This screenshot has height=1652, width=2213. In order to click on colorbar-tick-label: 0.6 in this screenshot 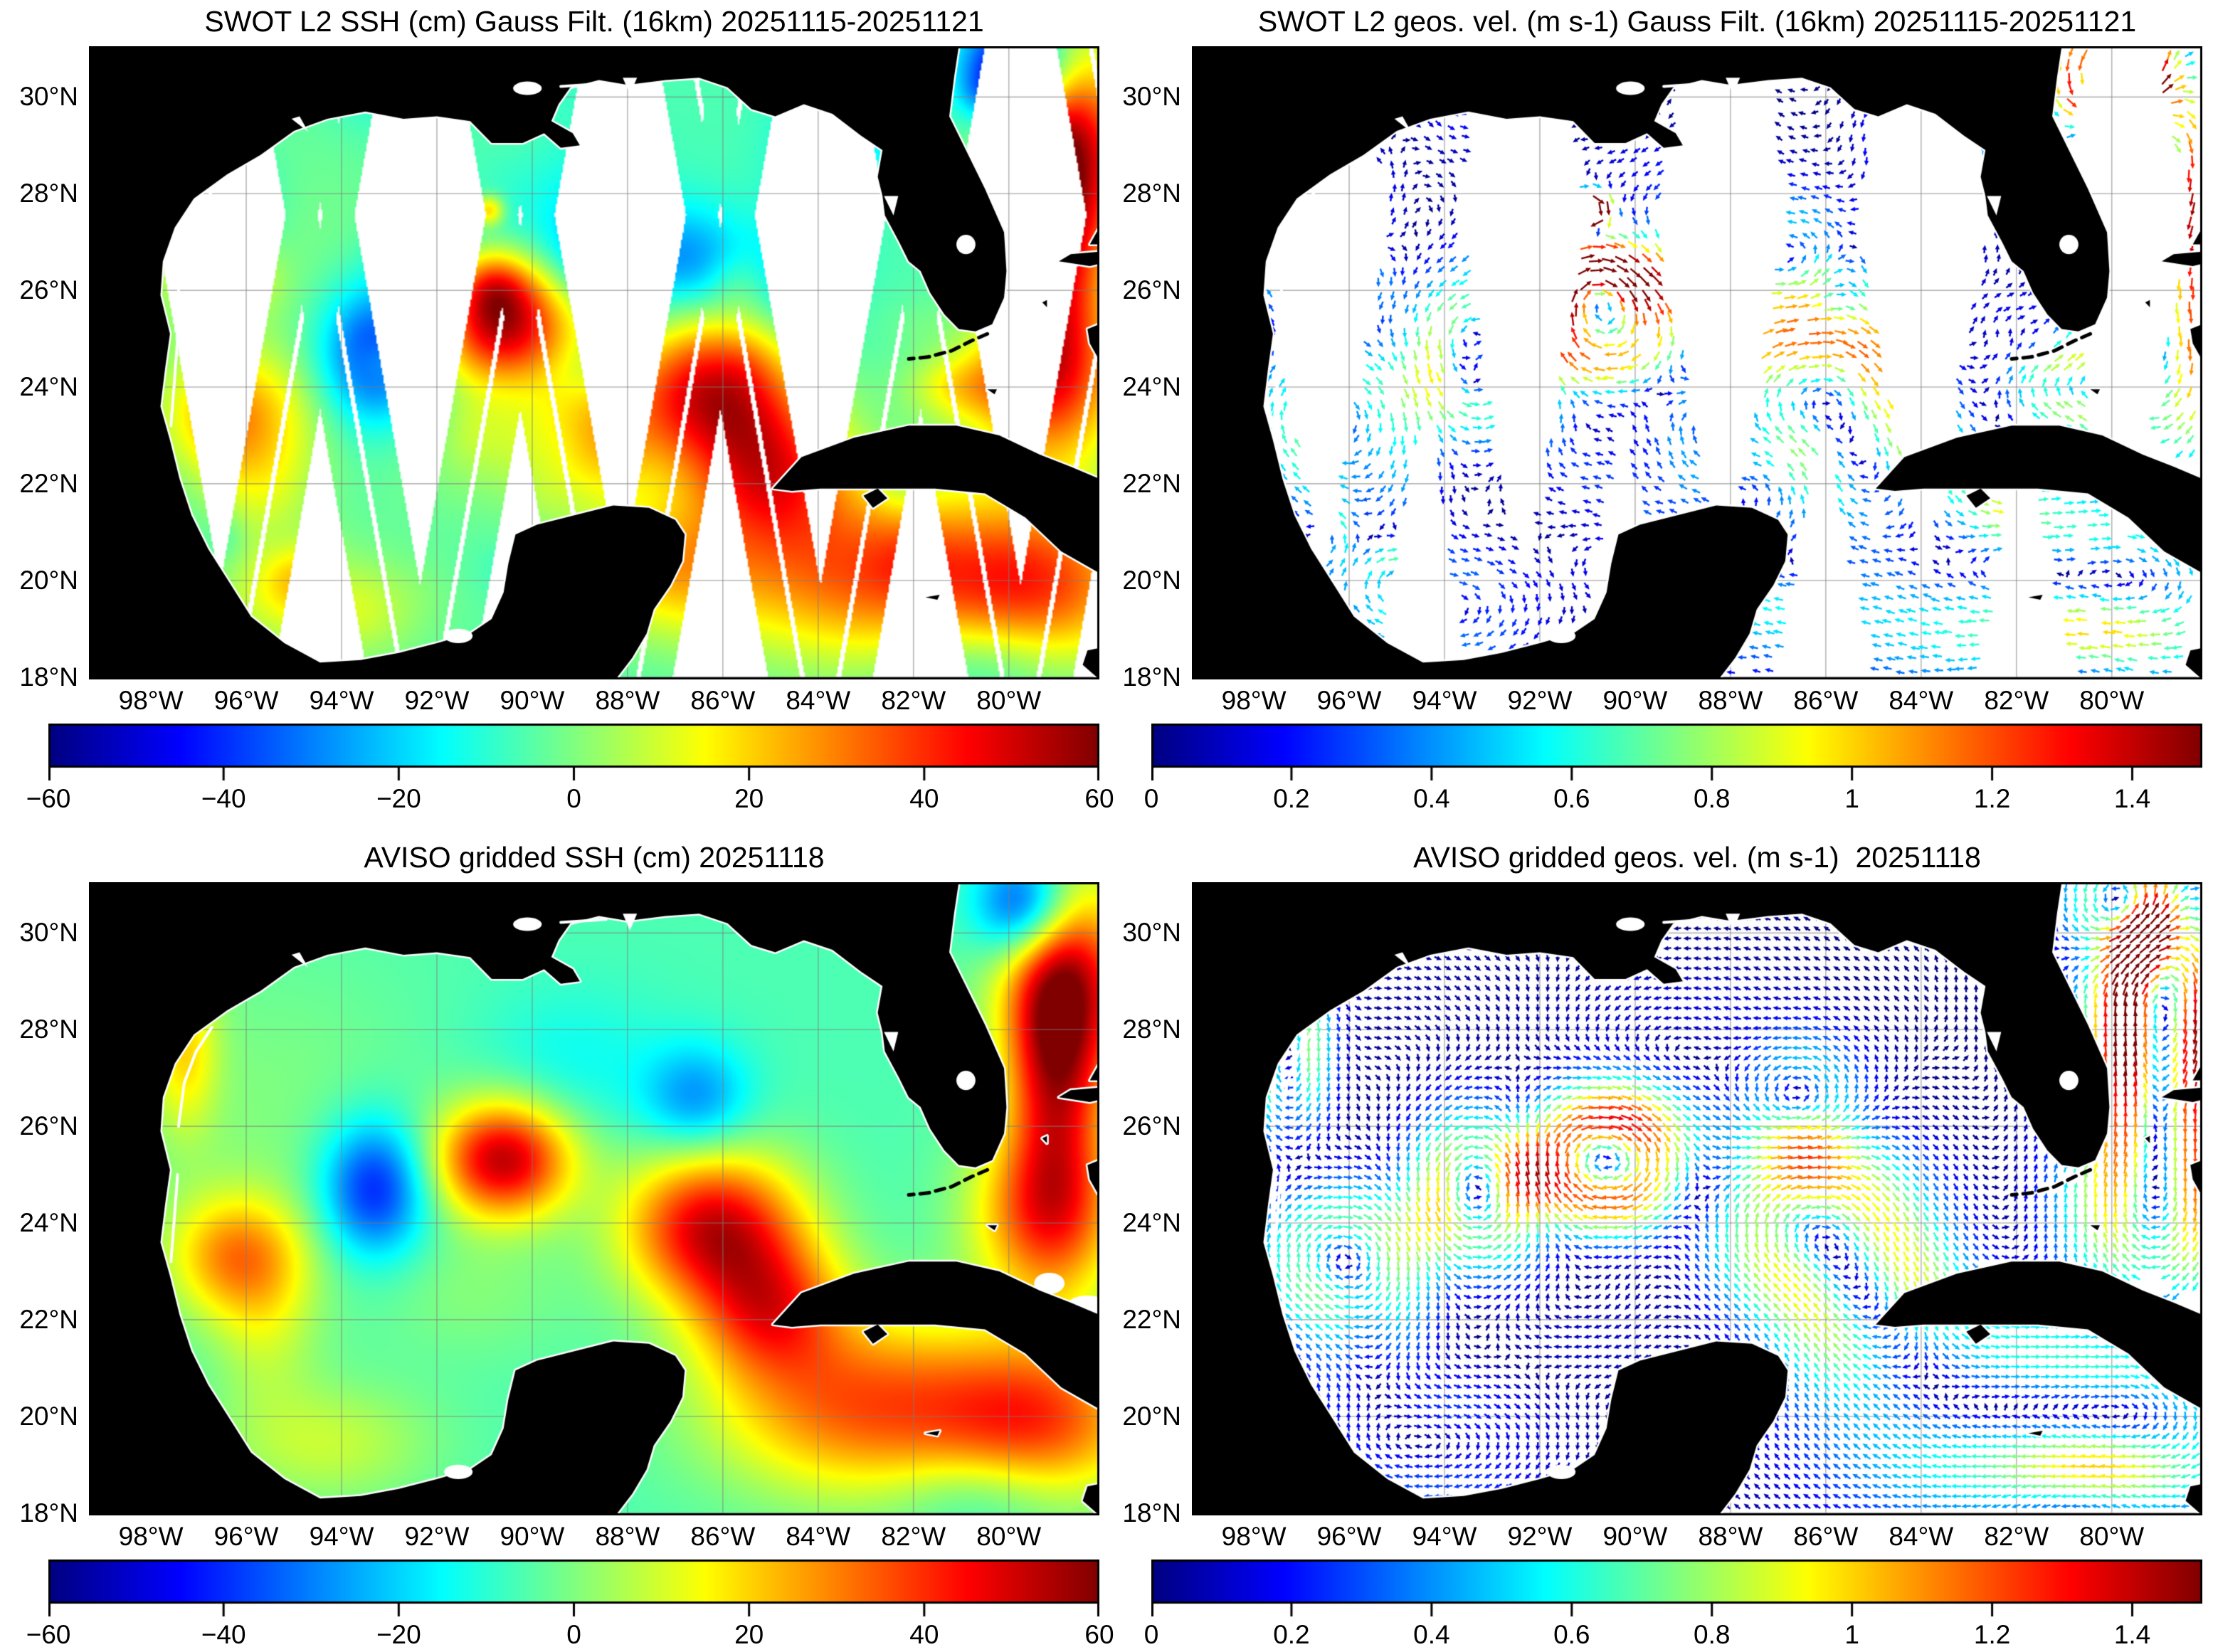, I will do `click(1571, 798)`.